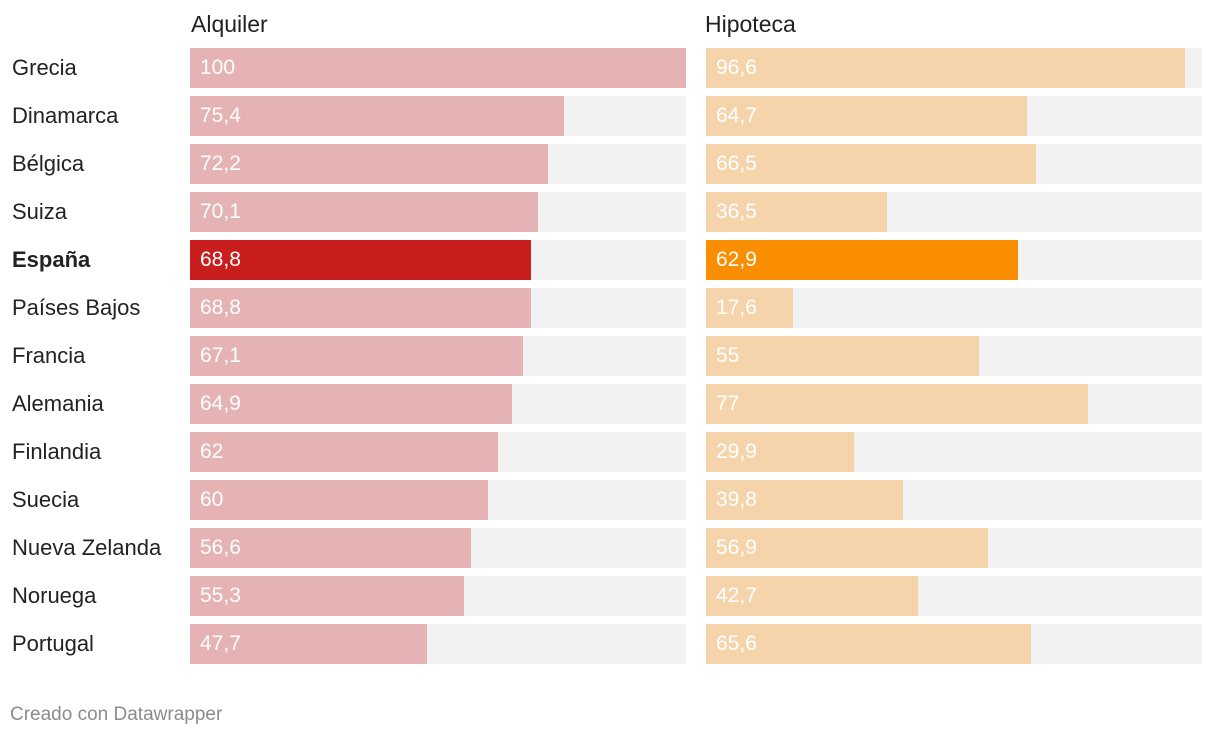 Image resolution: width=1220 pixels, height=740 pixels. I want to click on bar-value-label: 66,5, so click(736, 163).